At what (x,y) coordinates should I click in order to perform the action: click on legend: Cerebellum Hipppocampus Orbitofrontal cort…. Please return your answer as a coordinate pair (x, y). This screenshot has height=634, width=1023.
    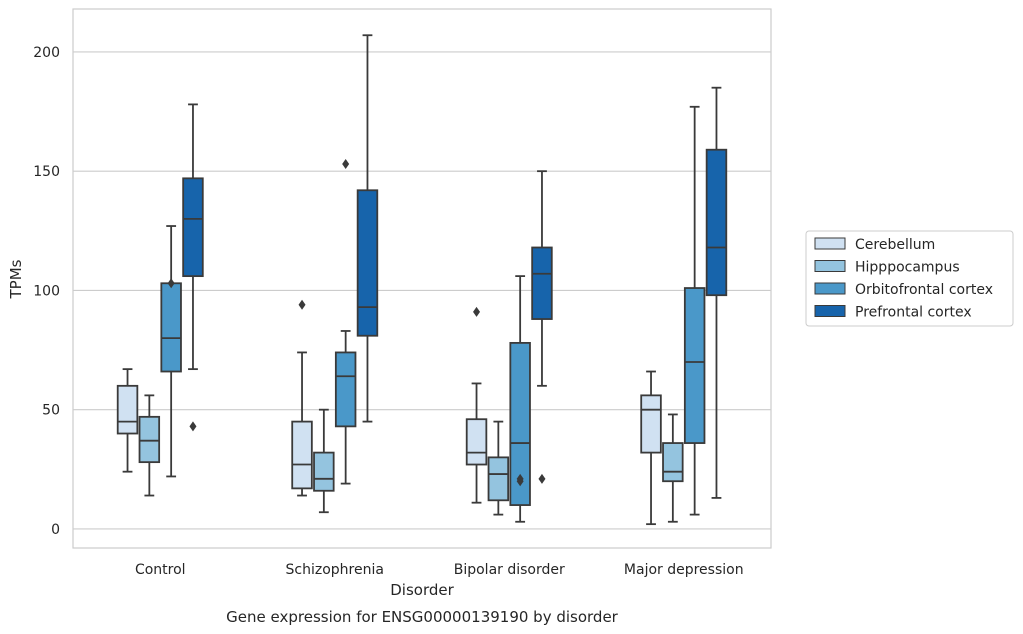
    Looking at the image, I should click on (909, 278).